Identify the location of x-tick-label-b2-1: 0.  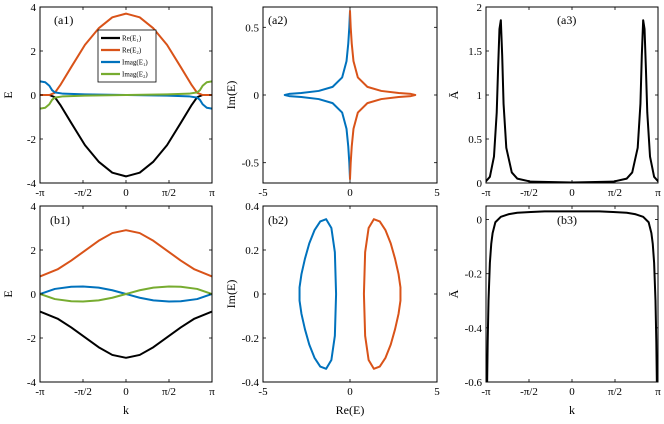
(350, 392).